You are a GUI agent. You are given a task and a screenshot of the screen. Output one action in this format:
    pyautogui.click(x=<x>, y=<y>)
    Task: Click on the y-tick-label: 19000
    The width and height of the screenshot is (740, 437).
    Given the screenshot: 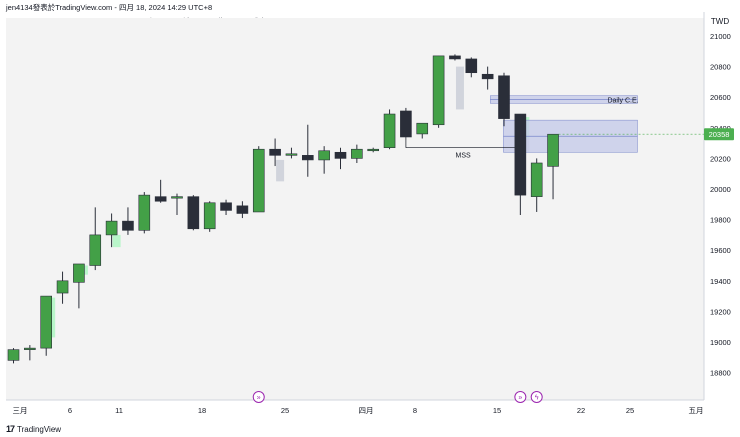 What is the action you would take?
    pyautogui.click(x=720, y=342)
    